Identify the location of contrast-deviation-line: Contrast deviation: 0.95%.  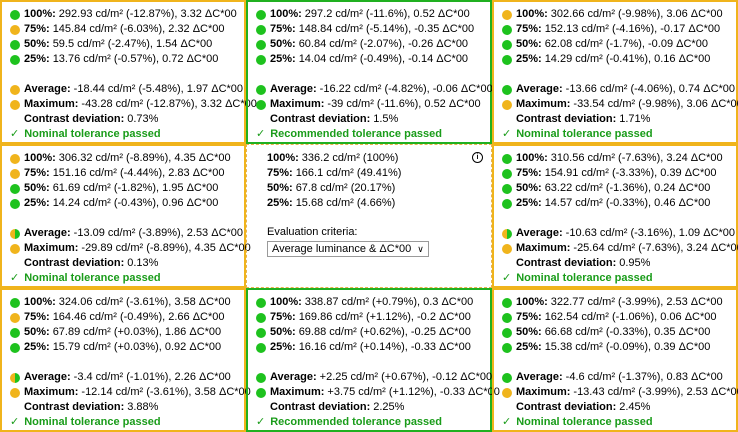
(583, 263).